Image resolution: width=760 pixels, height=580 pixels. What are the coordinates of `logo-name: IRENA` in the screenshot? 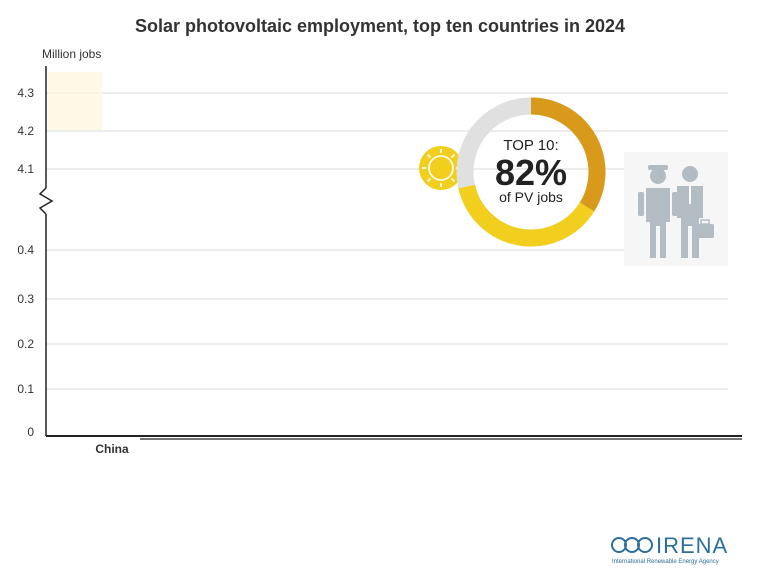 It's located at (692, 545).